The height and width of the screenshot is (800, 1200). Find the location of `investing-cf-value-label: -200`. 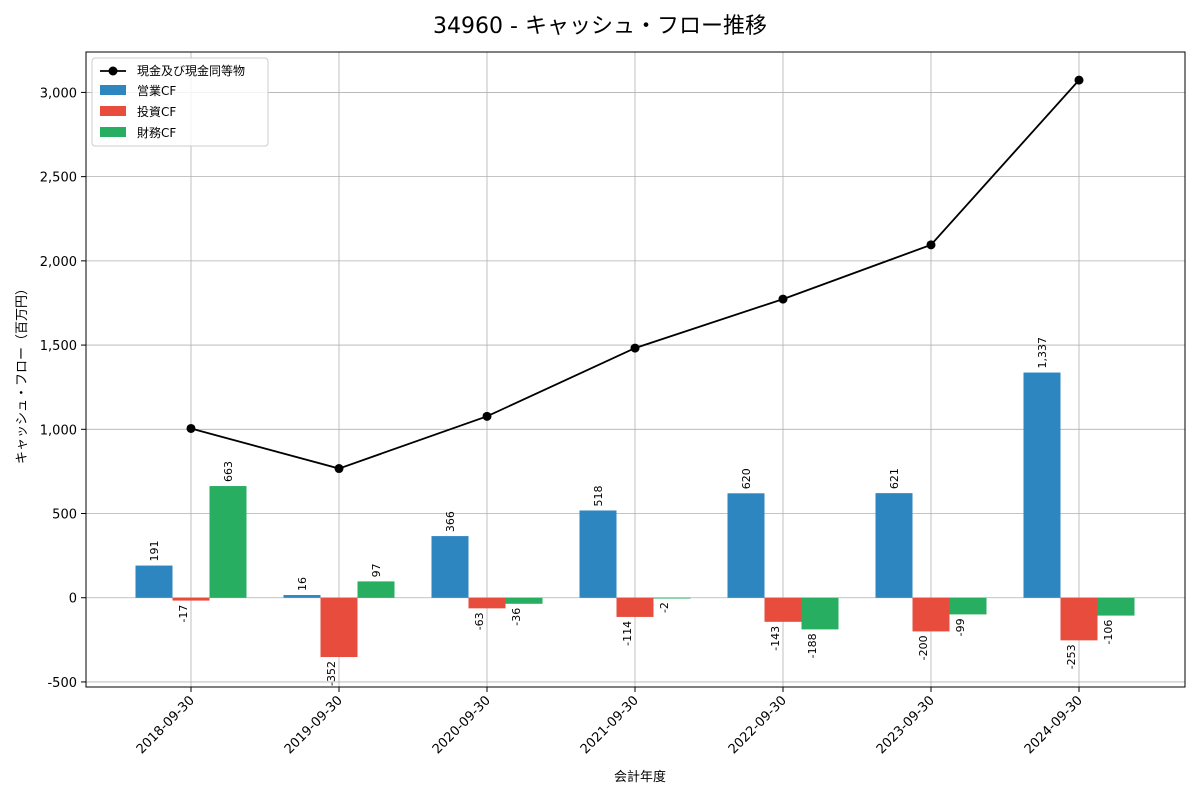

investing-cf-value-label: -200 is located at coordinates (923, 647).